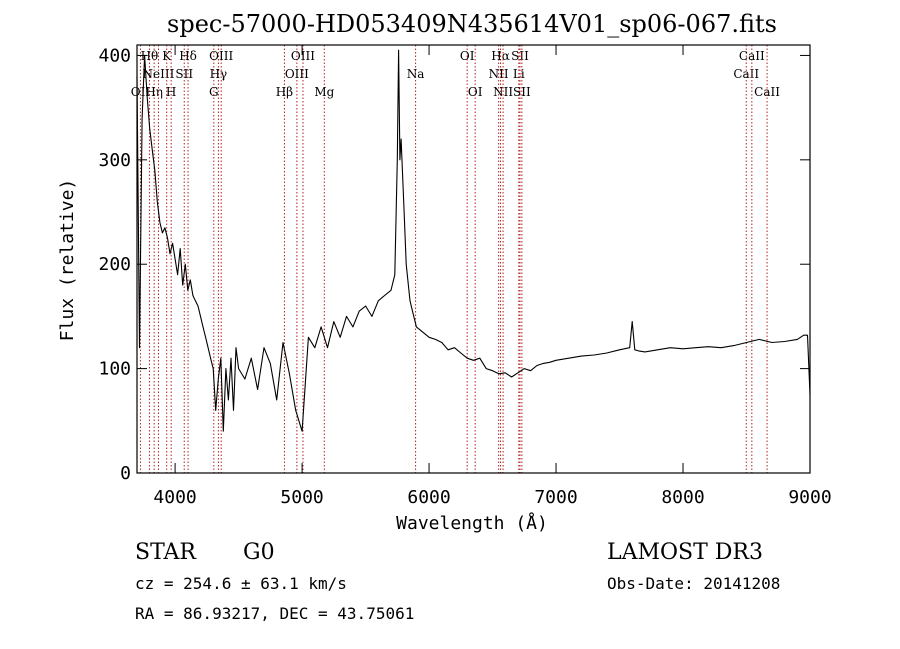 This screenshot has width=900, height=649. What do you see at coordinates (475, 92) in the screenshot?
I see `spectral-line-label-17: OI` at bounding box center [475, 92].